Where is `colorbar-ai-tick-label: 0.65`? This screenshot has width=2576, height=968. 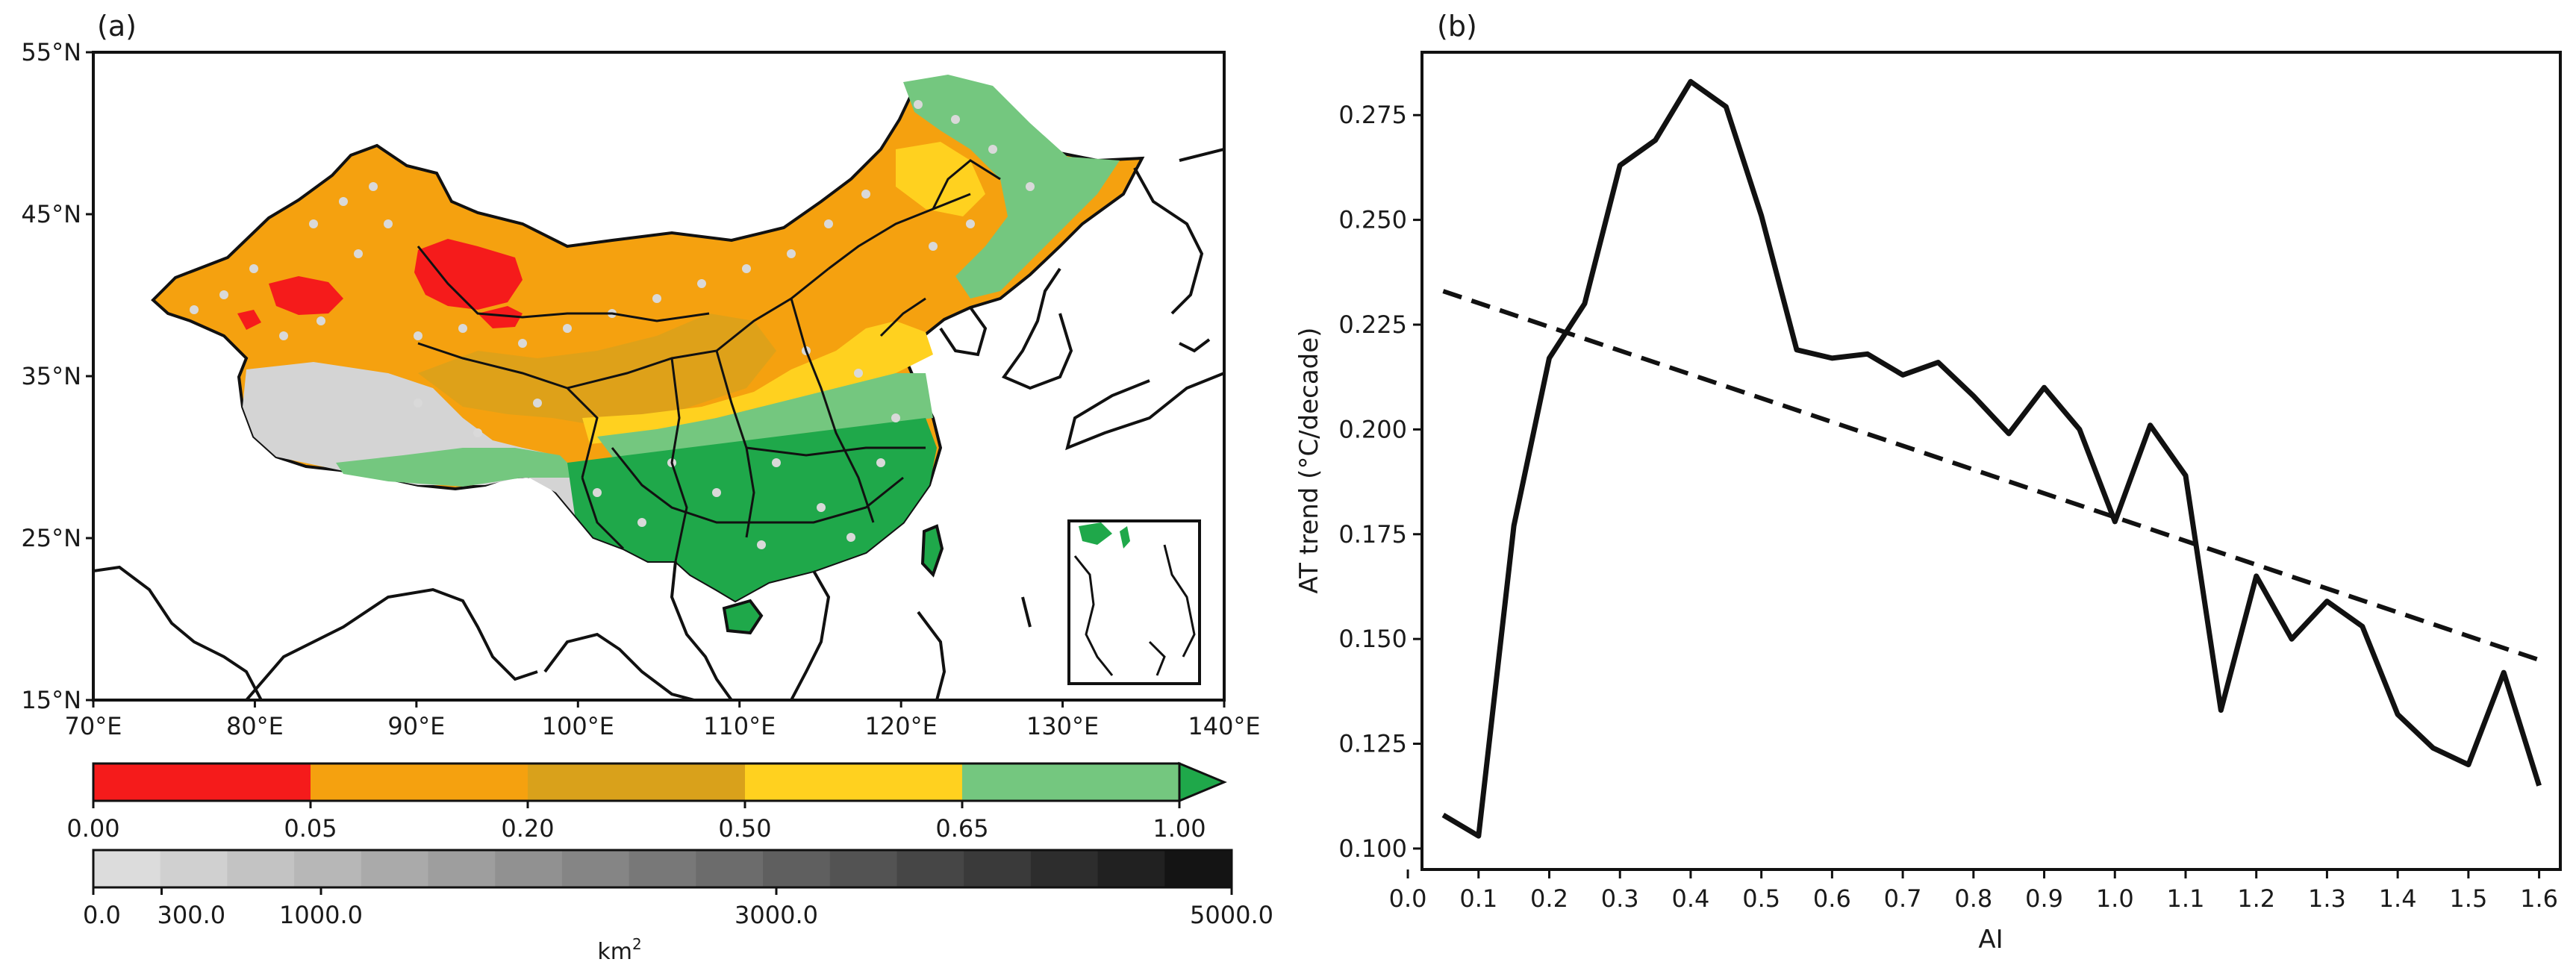 colorbar-ai-tick-label: 0.65 is located at coordinates (961, 828).